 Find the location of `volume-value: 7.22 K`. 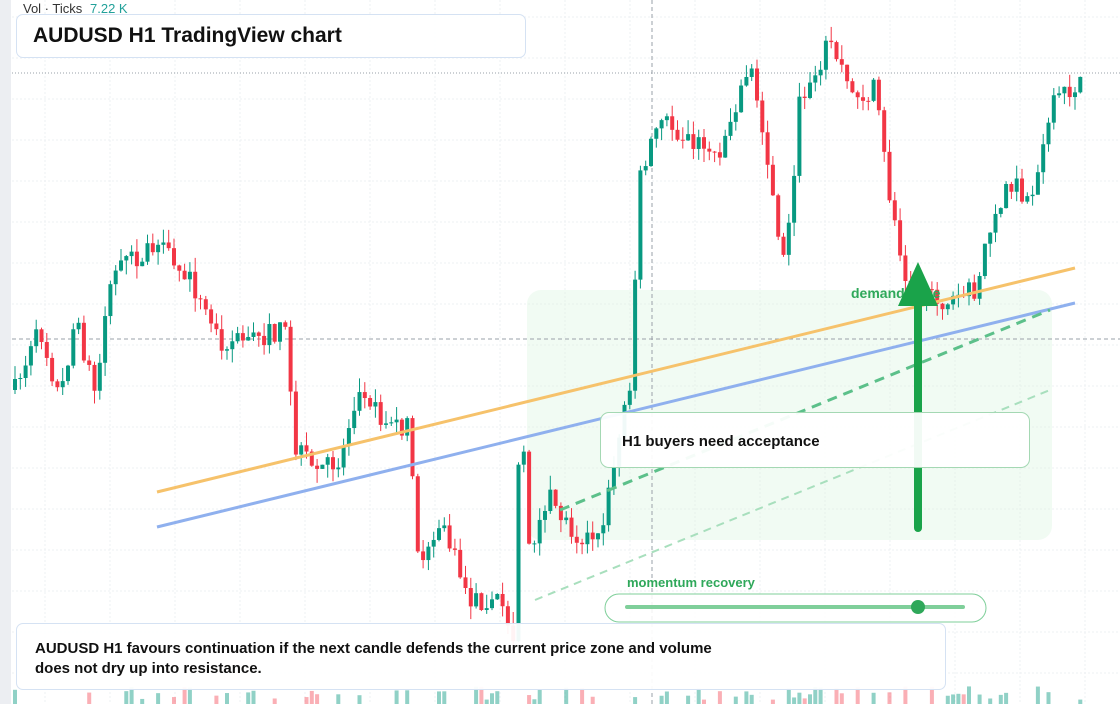

volume-value: 7.22 K is located at coordinates (109, 8).